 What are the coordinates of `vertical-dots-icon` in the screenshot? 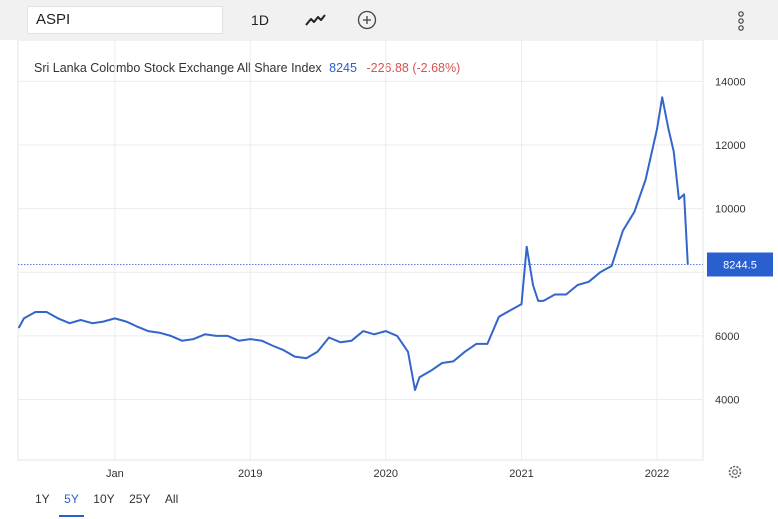 It's located at (741, 21).